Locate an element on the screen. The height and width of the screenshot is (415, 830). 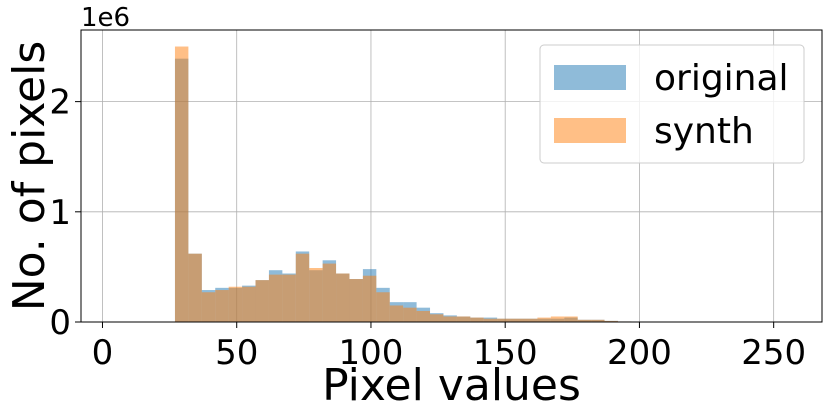
y-axis-title: No. of pixels is located at coordinates (29, 176).